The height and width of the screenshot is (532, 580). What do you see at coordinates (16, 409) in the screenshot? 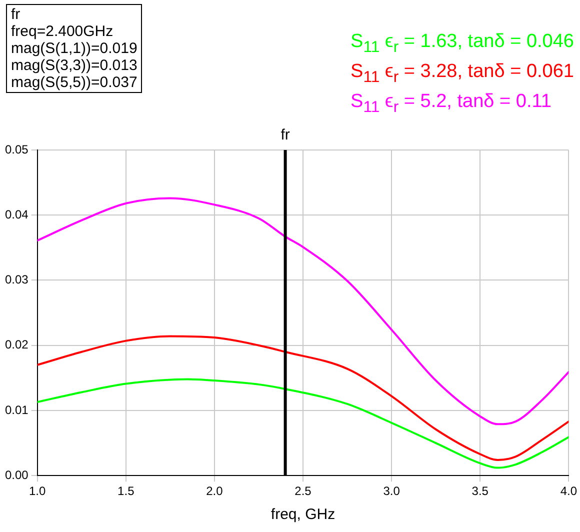
I see `y-tick-label: 0.01` at bounding box center [16, 409].